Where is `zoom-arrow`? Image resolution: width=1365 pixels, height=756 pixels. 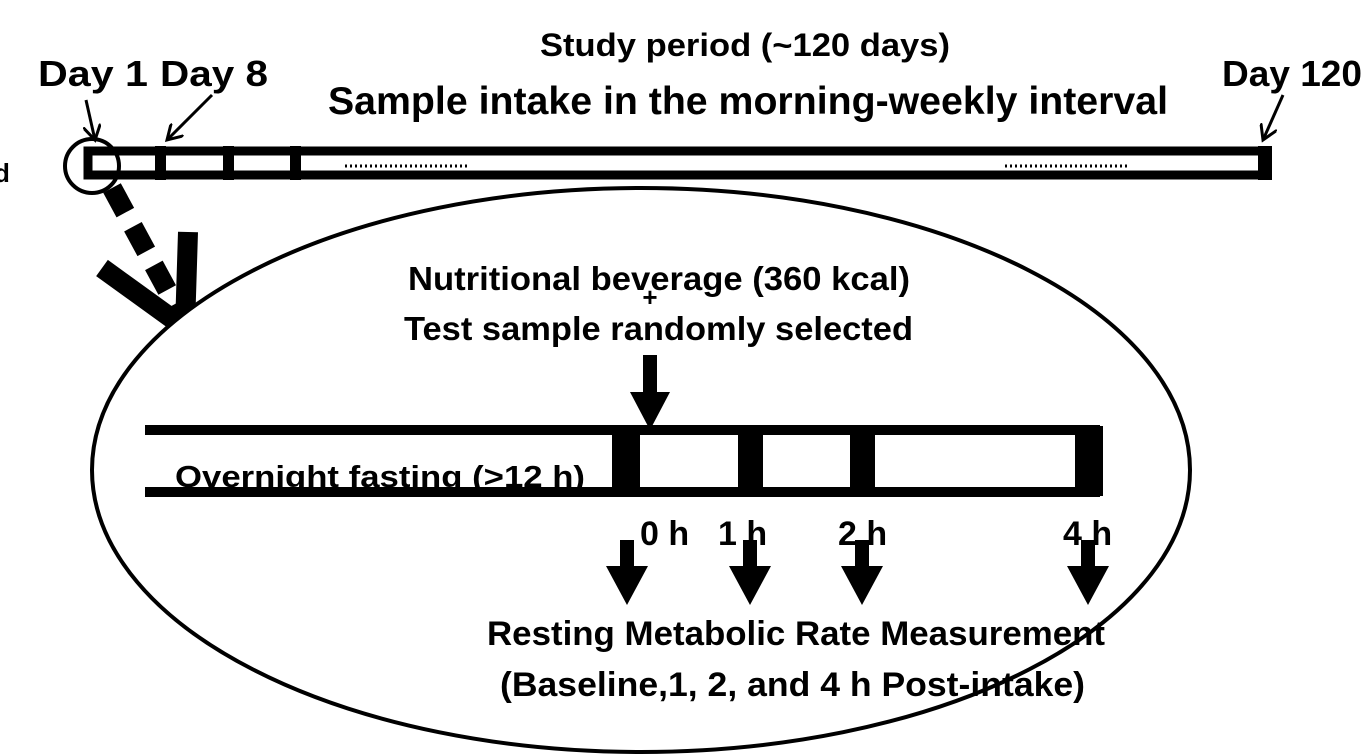 zoom-arrow is located at coordinates (145, 249).